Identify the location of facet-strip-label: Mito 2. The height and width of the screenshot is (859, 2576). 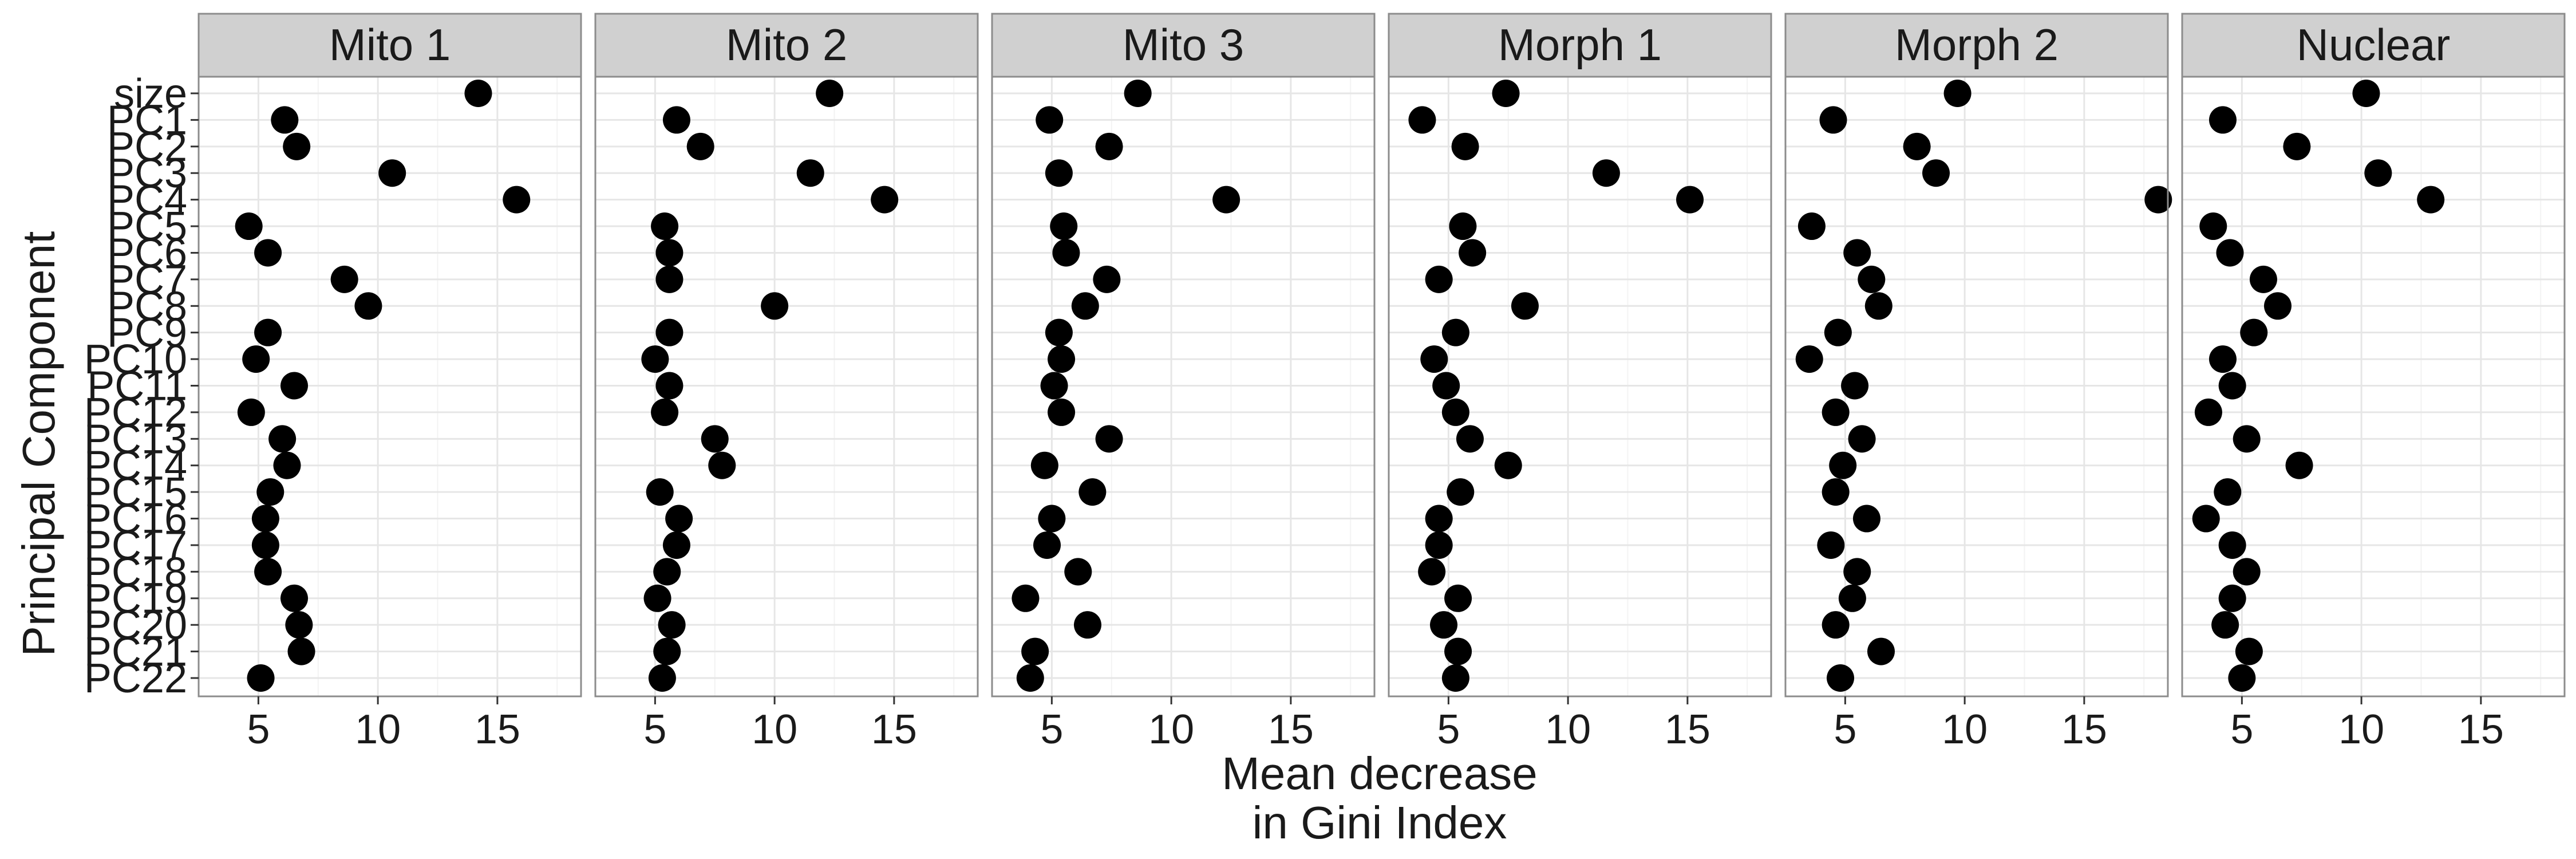
(786, 44).